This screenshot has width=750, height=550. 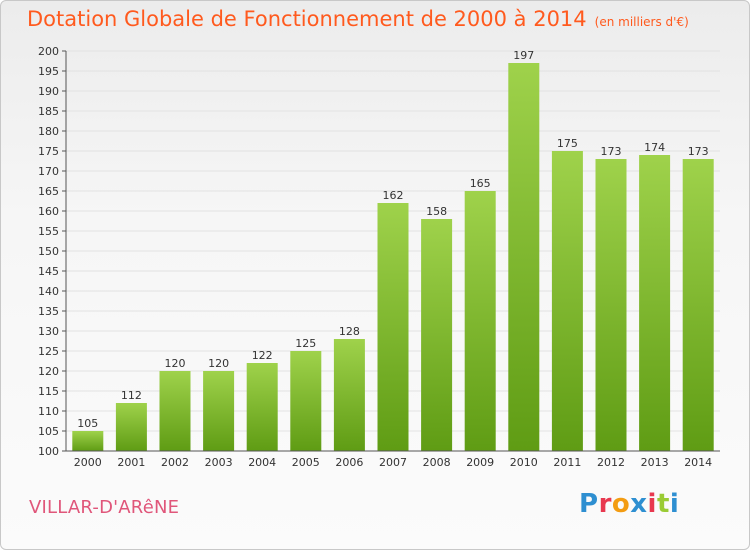 I want to click on x-tick-label: 2004, so click(x=262, y=462).